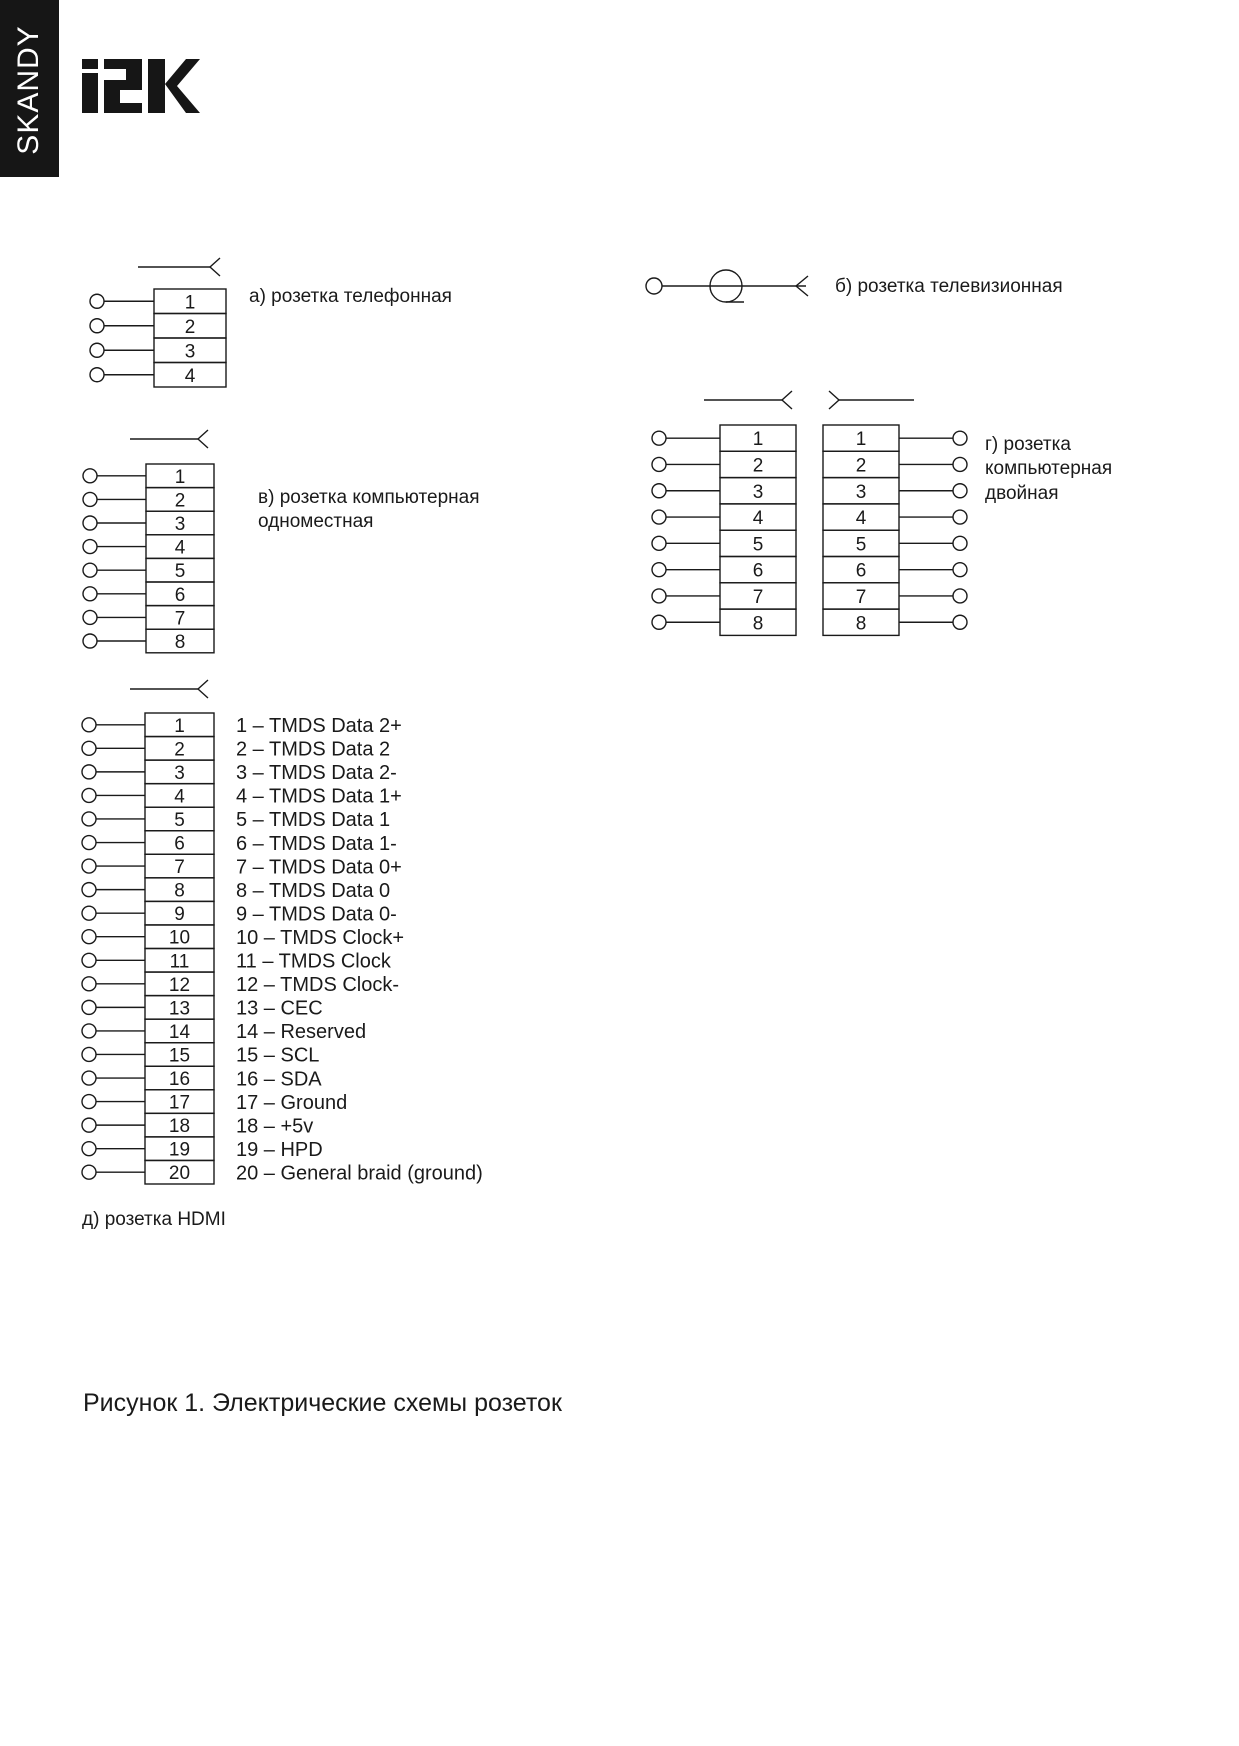 The height and width of the screenshot is (1746, 1239). I want to click on pin-description: 8 – TMDS Data 0, so click(313, 891).